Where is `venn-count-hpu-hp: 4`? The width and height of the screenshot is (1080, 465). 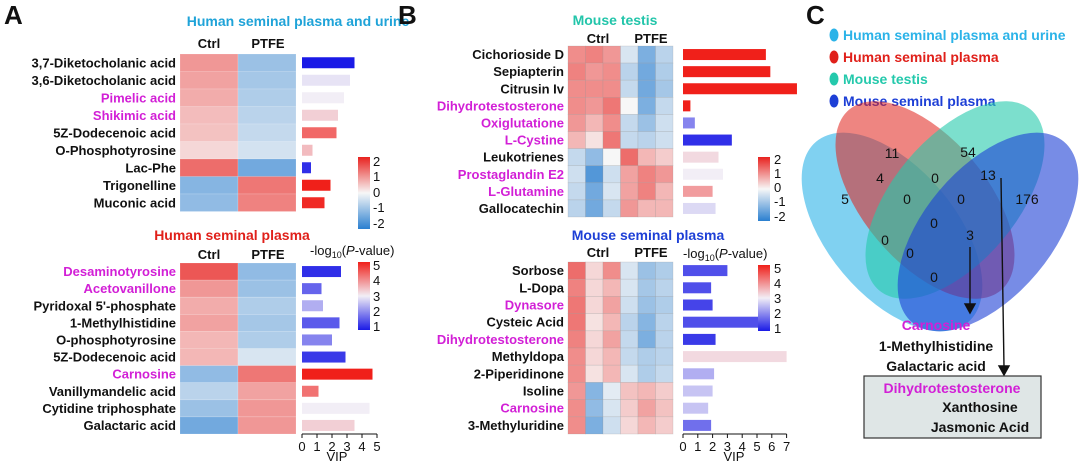
venn-count-hpu-hp: 4 is located at coordinates (880, 178).